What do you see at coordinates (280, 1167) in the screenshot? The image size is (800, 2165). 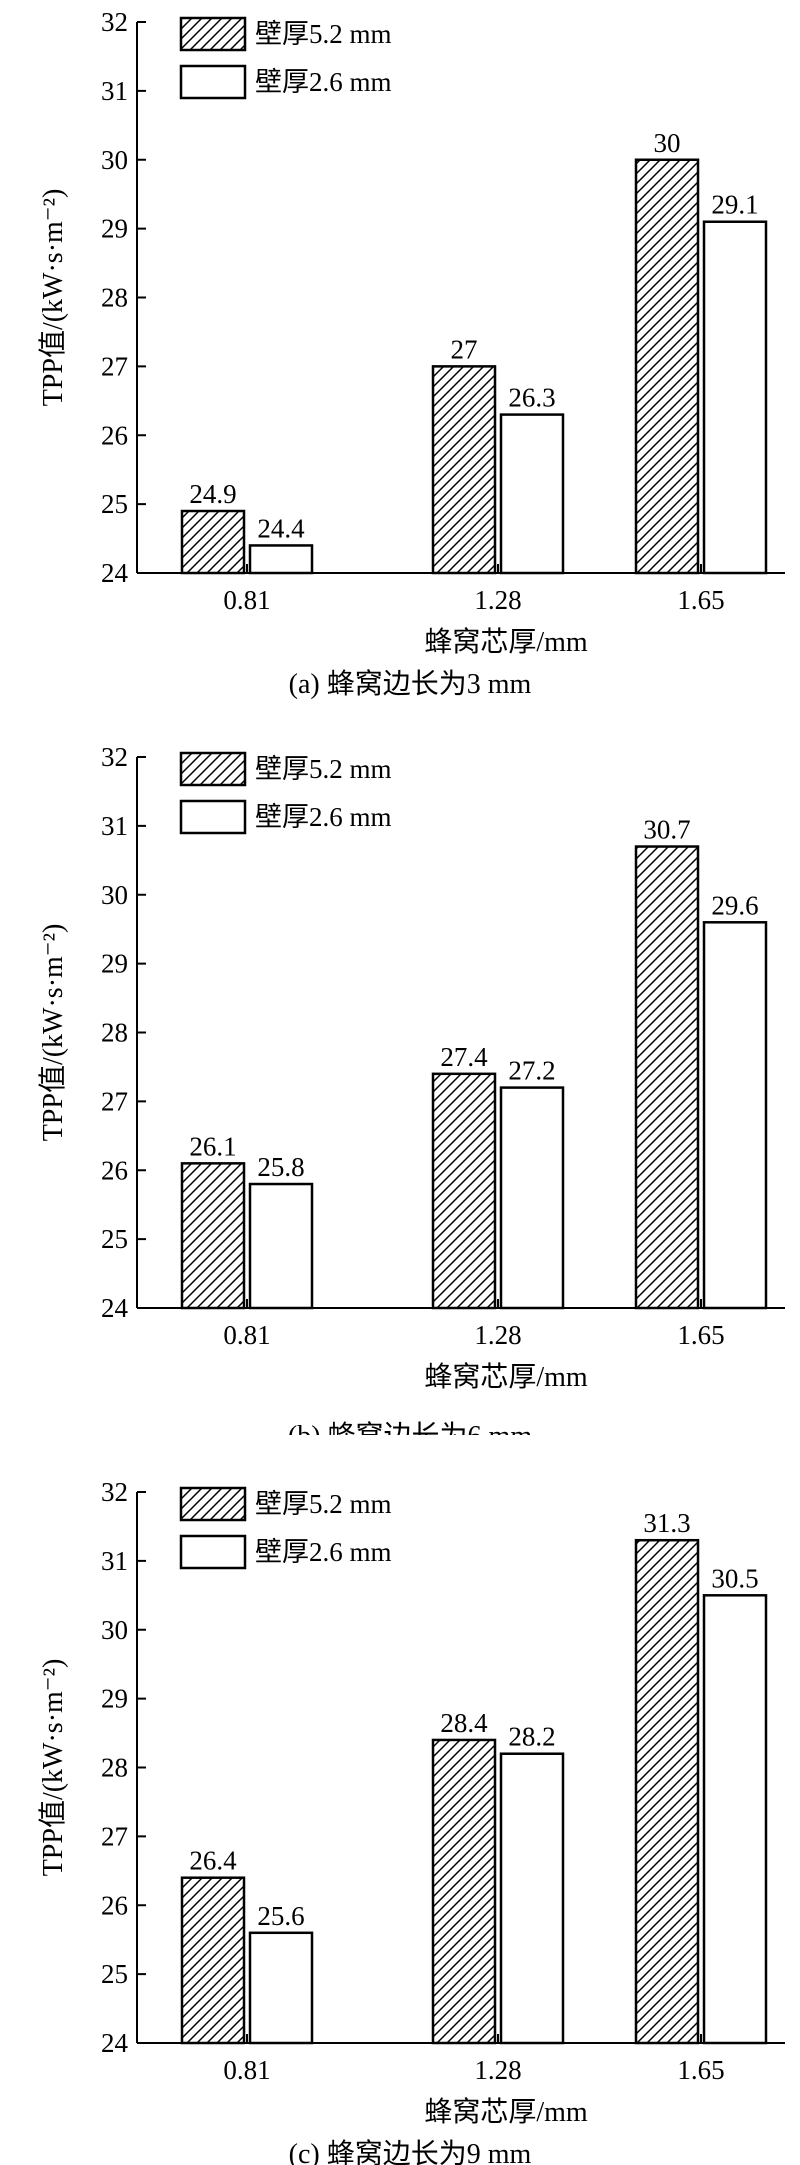 I see `bar-value-label: 25.8` at bounding box center [280, 1167].